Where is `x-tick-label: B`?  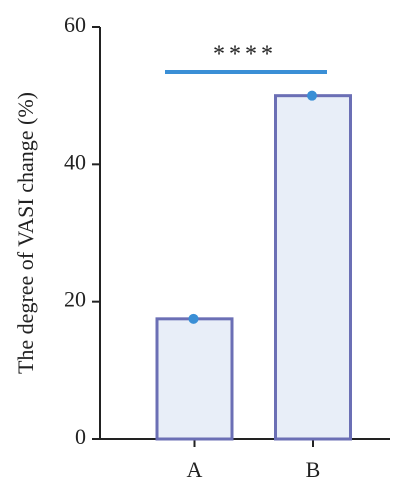 x-tick-label: B is located at coordinates (313, 469).